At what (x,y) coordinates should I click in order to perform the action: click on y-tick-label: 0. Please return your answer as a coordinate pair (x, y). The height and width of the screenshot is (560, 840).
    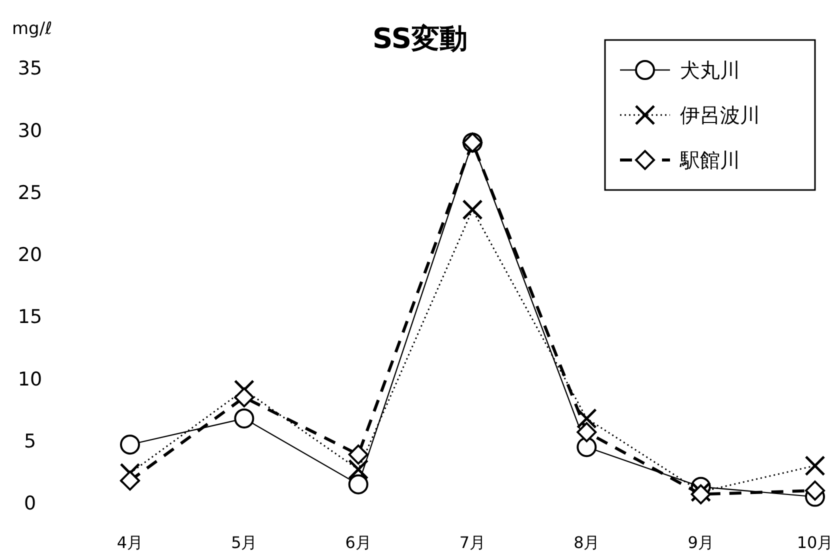
    Looking at the image, I should click on (30, 503).